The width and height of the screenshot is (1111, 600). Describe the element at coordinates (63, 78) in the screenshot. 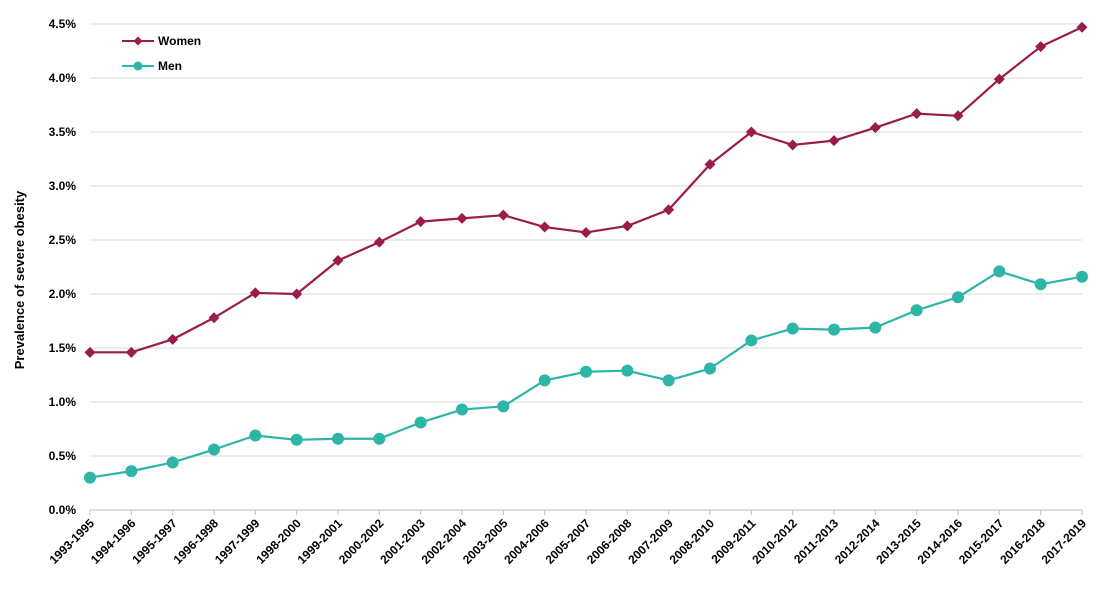

I see `y-tick-label: 4.0%` at that location.